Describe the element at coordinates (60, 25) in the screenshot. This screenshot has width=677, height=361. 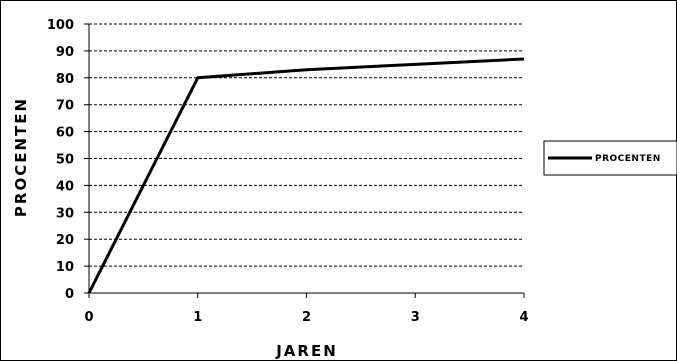
I see `y-tick-label: 100` at that location.